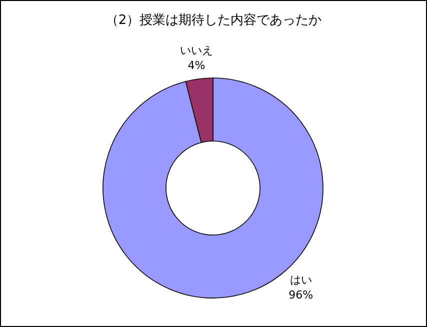 The height and width of the screenshot is (327, 427). I want to click on slice-label: いいえ, so click(196, 51).